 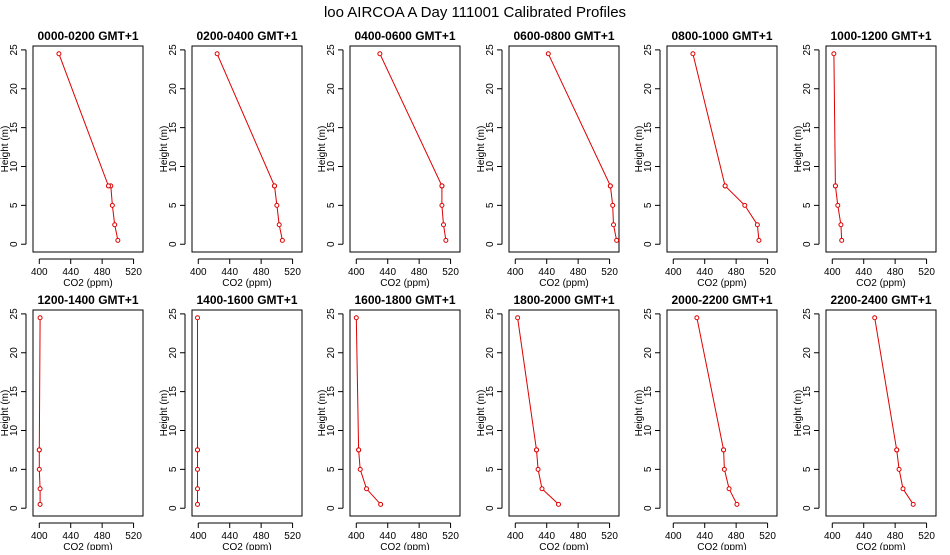 I want to click on panel-title: 0000-0200 GMT+1, so click(x=87, y=36).